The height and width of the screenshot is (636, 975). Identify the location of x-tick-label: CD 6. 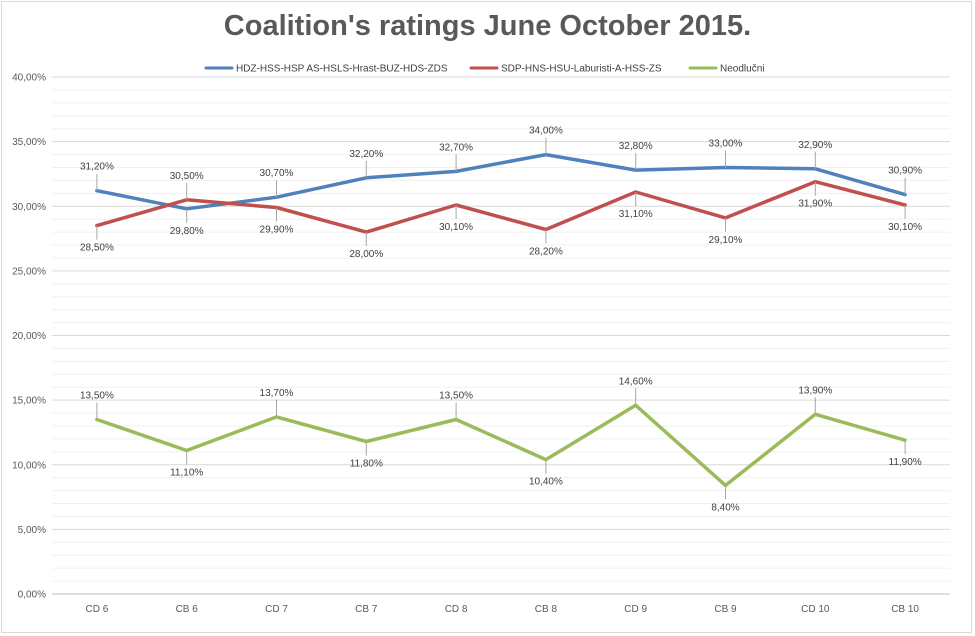
(97, 609).